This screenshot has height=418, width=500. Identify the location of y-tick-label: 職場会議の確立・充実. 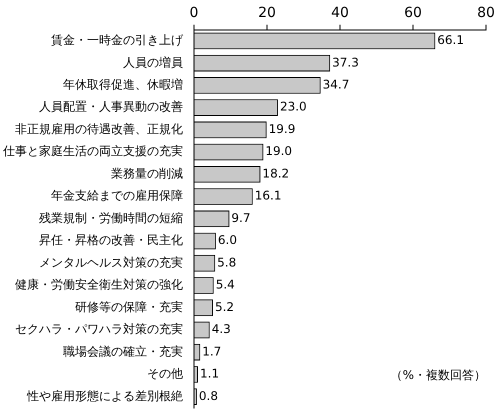
(123, 351).